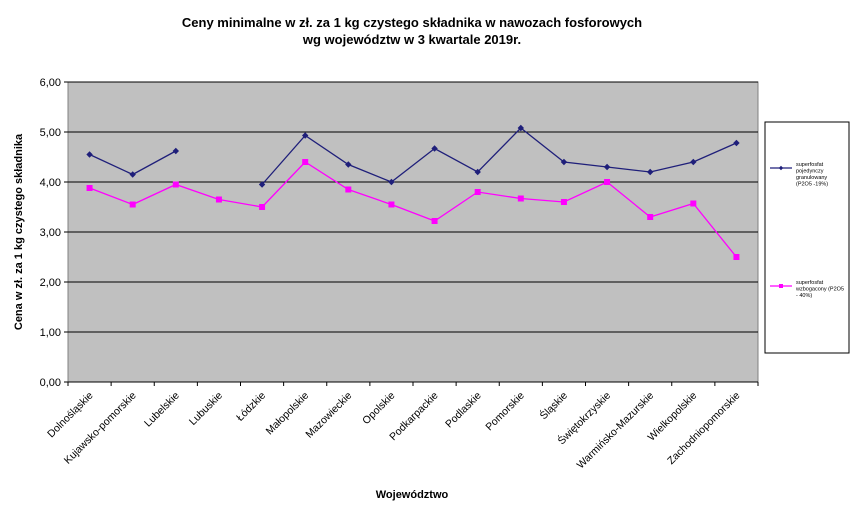 The image size is (850, 518). I want to click on legend-box, so click(807, 237).